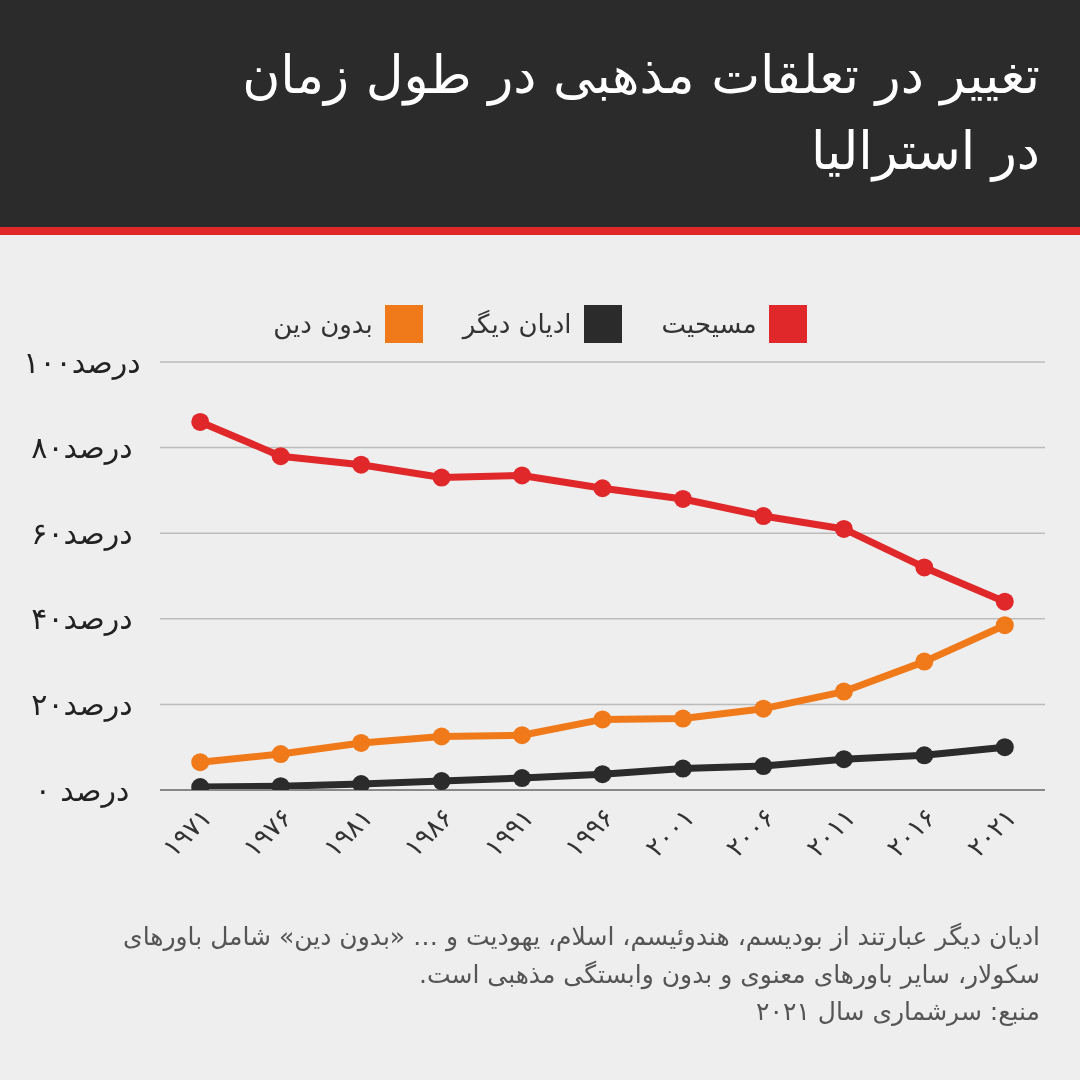 This screenshot has width=1080, height=1080. Describe the element at coordinates (897, 1012) in the screenshot. I see `text: منبع: سرشماری سال ۲۰۲۱` at that location.